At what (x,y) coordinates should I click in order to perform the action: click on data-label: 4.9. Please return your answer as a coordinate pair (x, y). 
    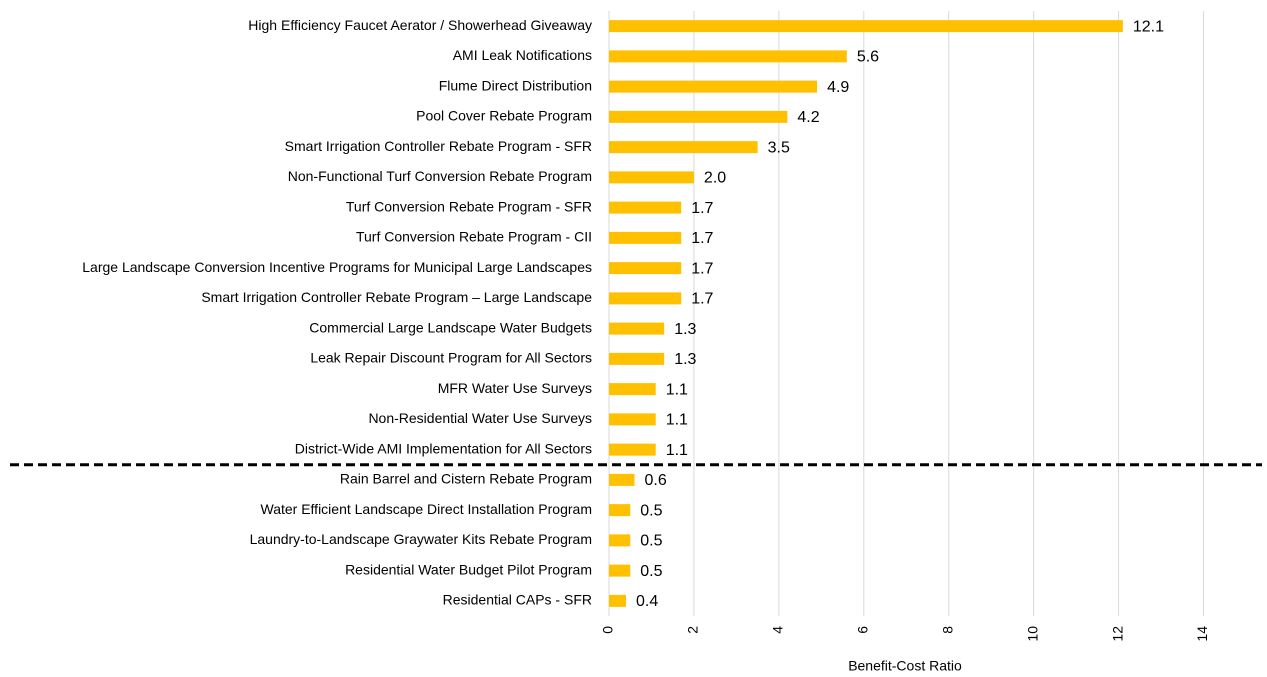
    Looking at the image, I should click on (838, 87).